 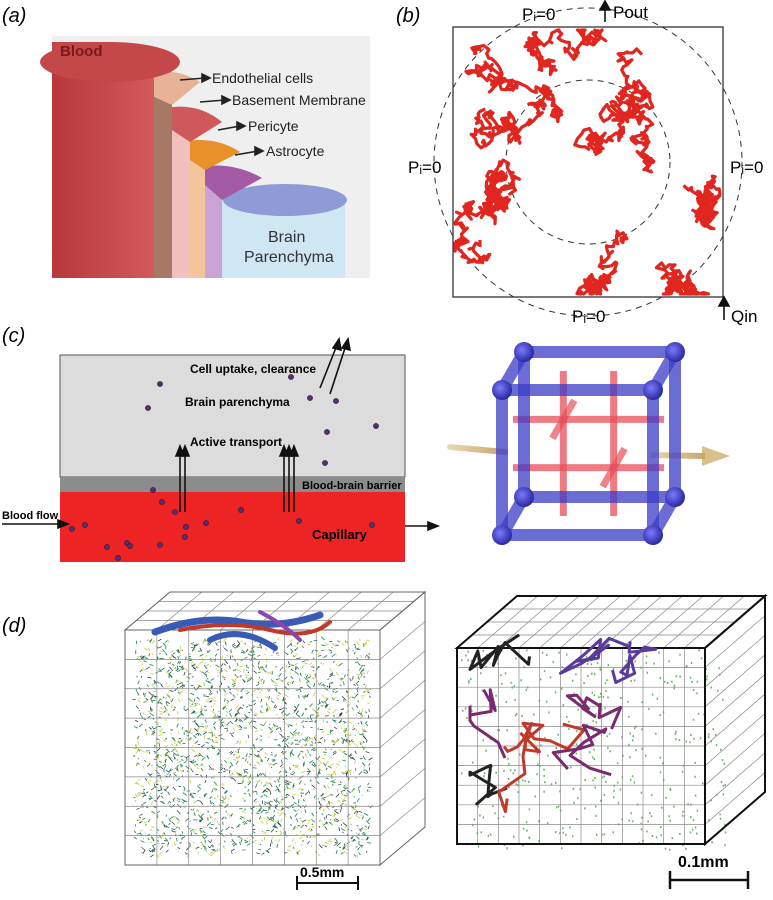 I want to click on outflow-label: Pout, so click(x=630, y=12).